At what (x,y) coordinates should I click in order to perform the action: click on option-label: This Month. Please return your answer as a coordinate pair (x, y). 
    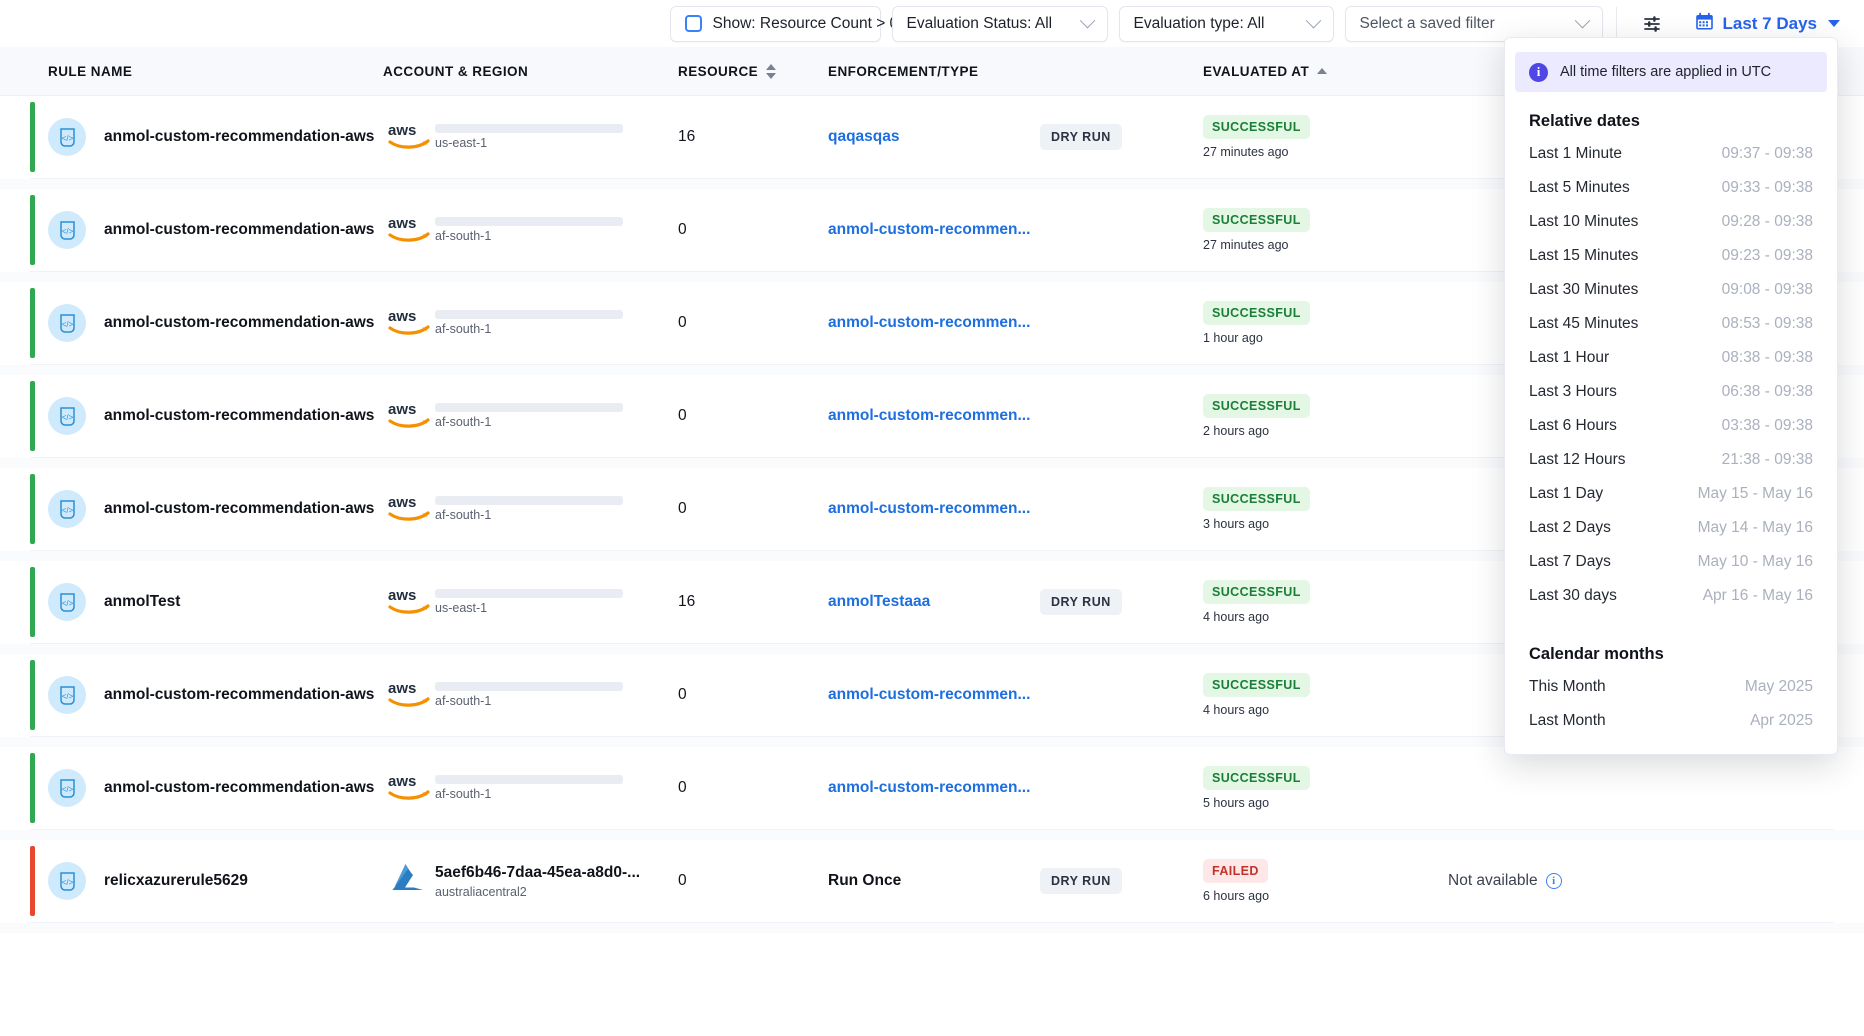
    Looking at the image, I should click on (1567, 686).